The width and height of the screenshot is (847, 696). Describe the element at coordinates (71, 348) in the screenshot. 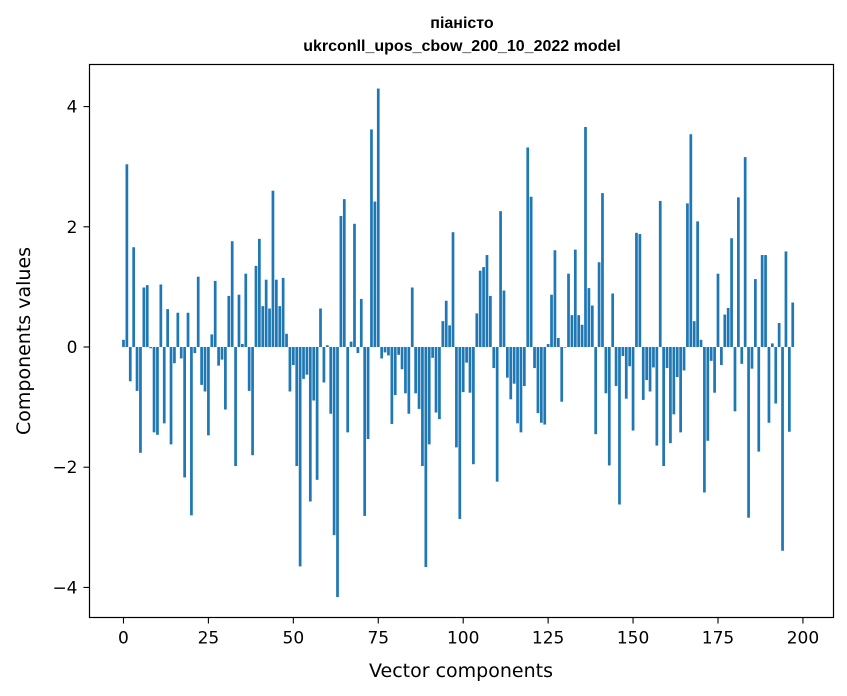

I see `y-axis-ticks: −4 −2 0 2 4` at that location.